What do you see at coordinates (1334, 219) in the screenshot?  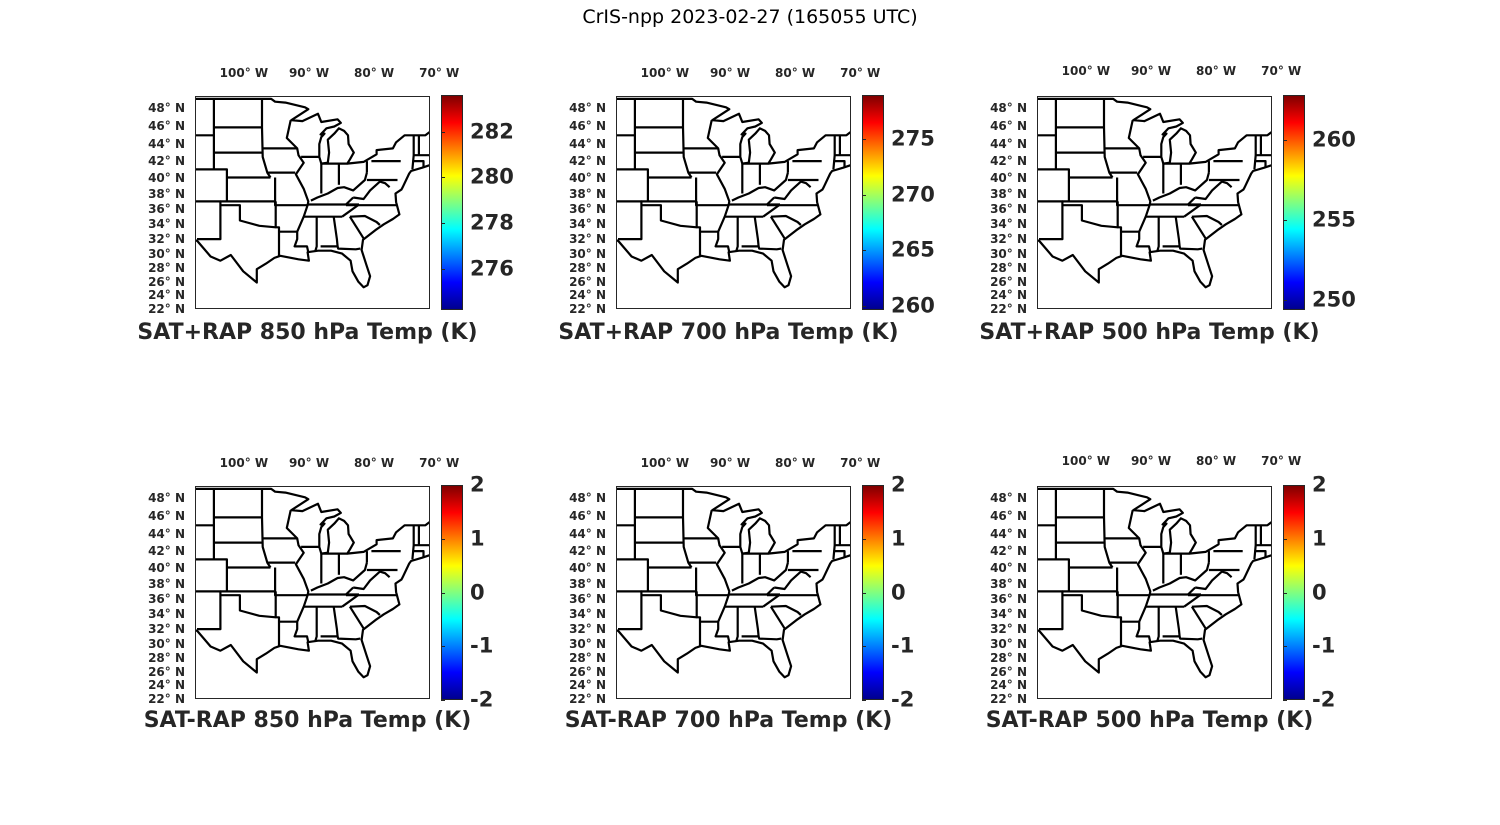 I see `colorbar-tick-label: 255` at bounding box center [1334, 219].